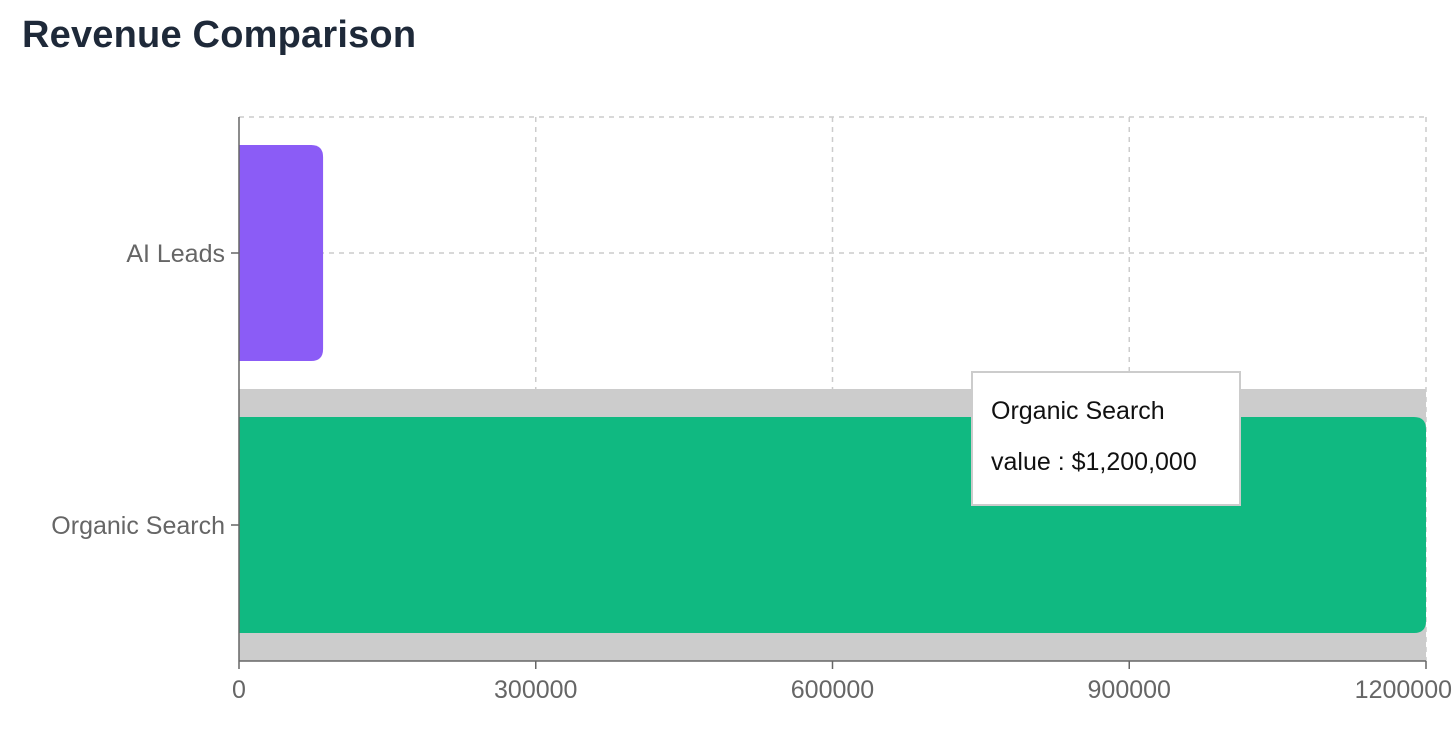  Describe the element at coordinates (1021, 462) in the screenshot. I see `tooltip-series-name: value` at that location.